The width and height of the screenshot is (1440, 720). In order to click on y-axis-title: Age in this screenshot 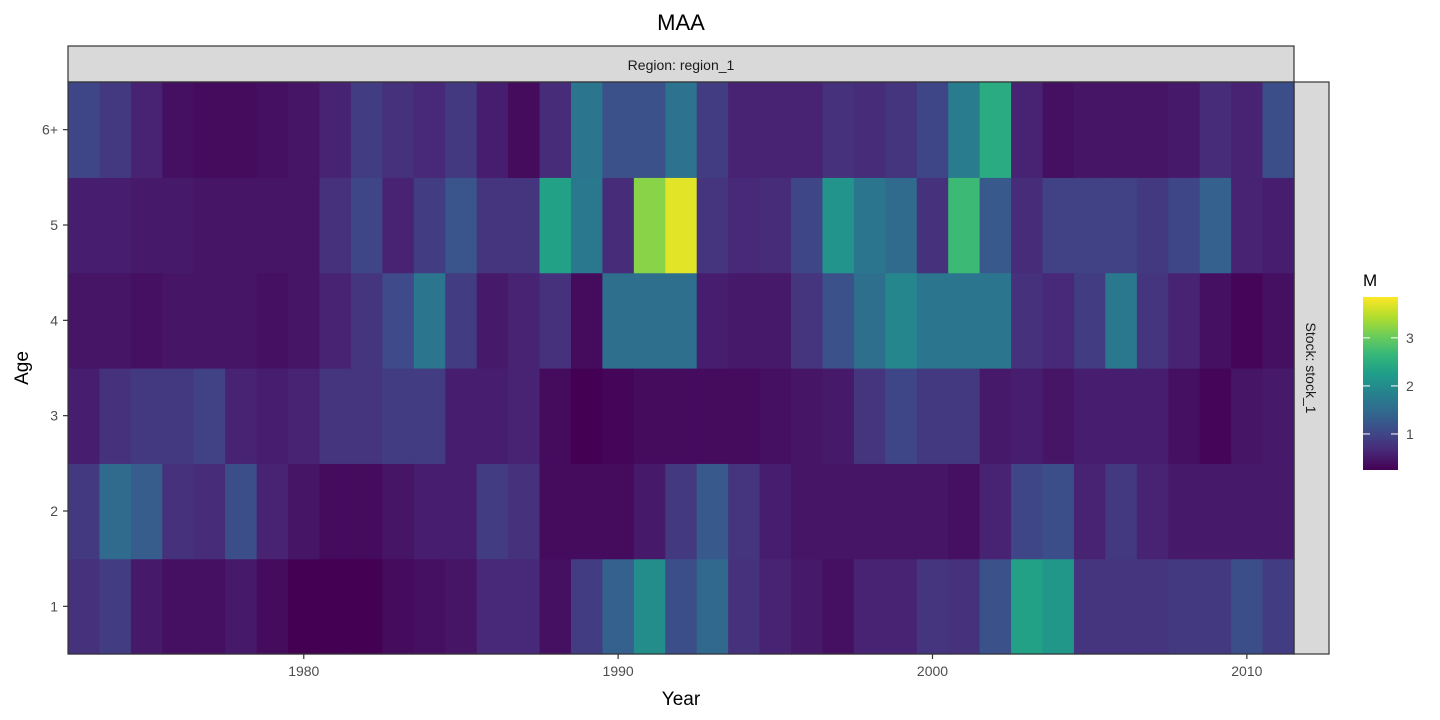, I will do `click(22, 368)`.